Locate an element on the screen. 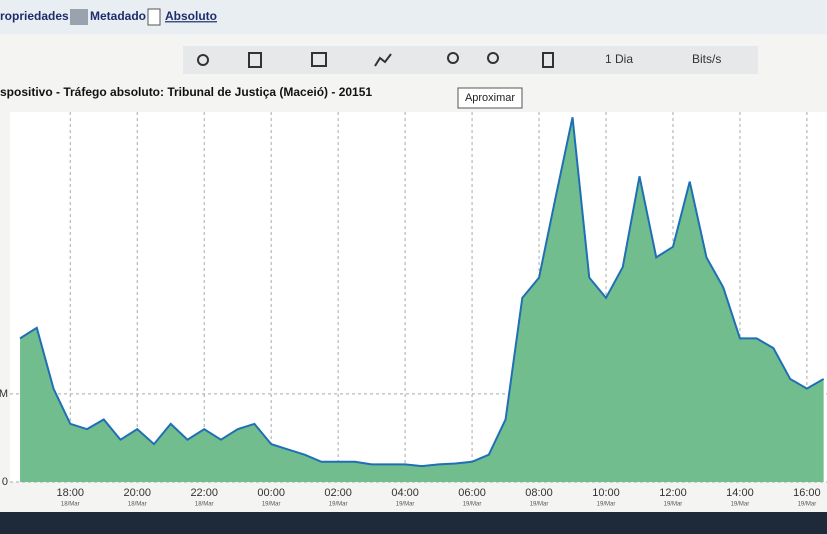 The height and width of the screenshot is (534, 827). x-tick-label: 02:00 is located at coordinates (338, 493).